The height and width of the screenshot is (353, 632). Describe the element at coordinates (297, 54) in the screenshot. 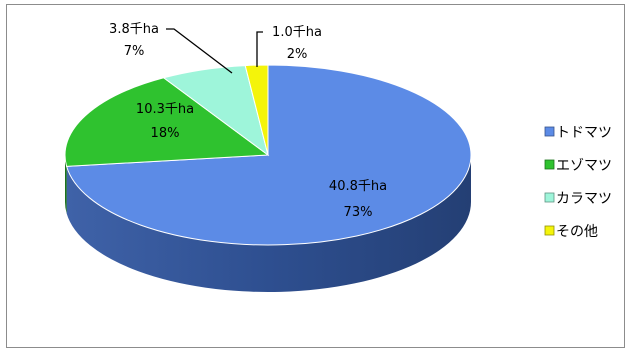

I see `data-label-percent-3: 2%` at that location.